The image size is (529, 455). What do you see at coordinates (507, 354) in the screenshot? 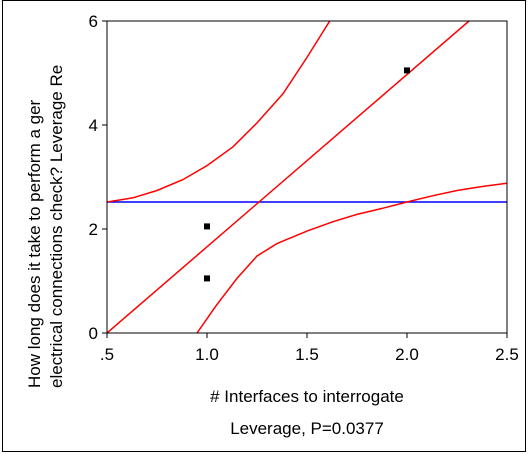
I see `x-tick-label: 2.5` at bounding box center [507, 354].